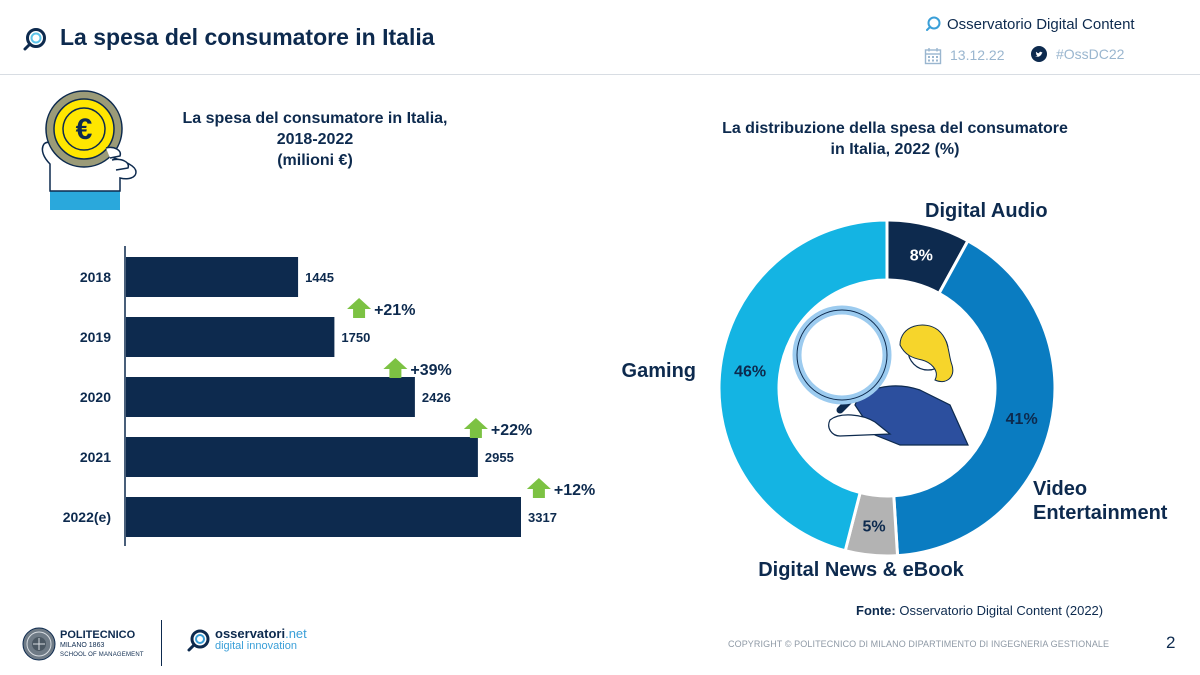  Describe the element at coordinates (1100, 513) in the screenshot. I see `category-label-video-line2: Entertainment` at that location.